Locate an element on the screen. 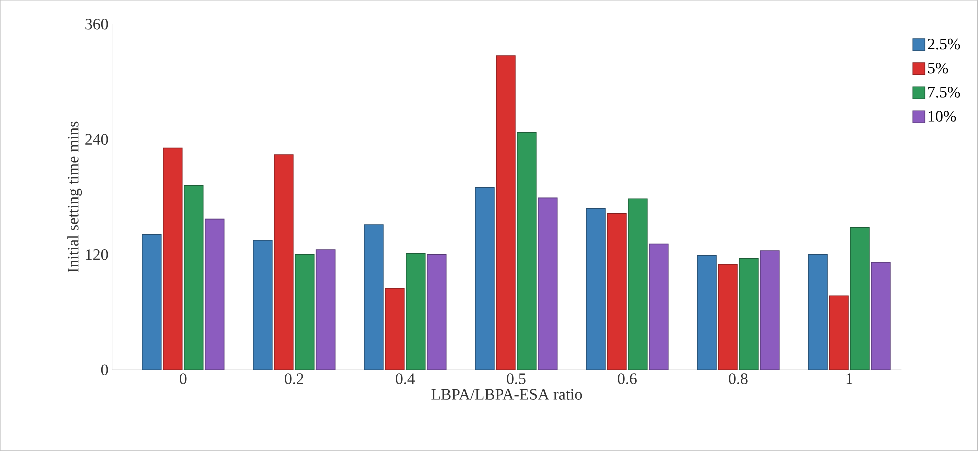 This screenshot has width=978, height=451. y-tick-label: 120 is located at coordinates (97, 254).